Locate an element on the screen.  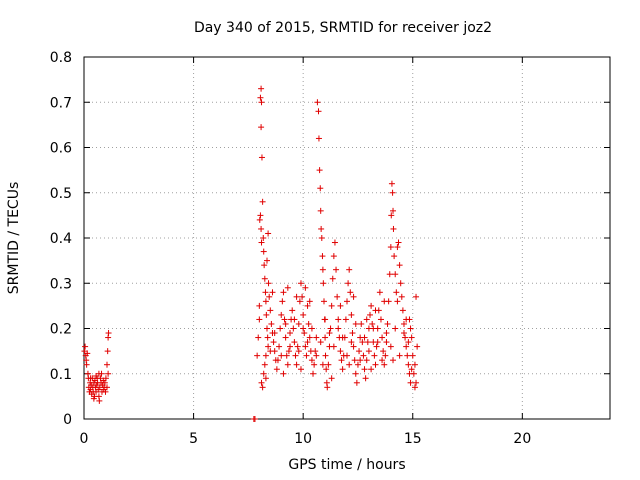
y-tick-label: 0 is located at coordinates (67, 420).